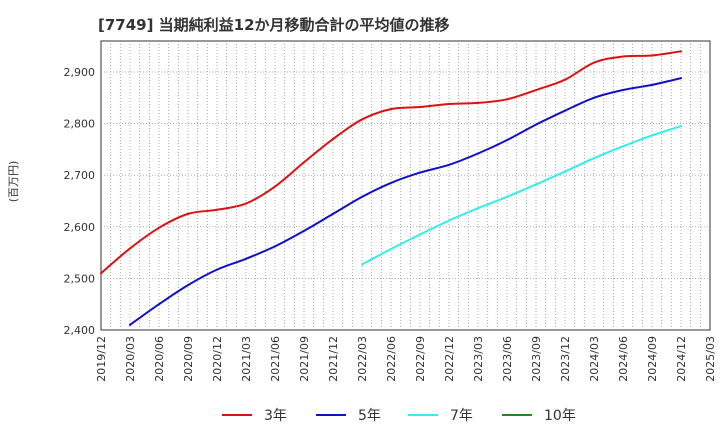  What do you see at coordinates (594, 359) in the screenshot?
I see `x-tick-label: 2024/03` at bounding box center [594, 359].